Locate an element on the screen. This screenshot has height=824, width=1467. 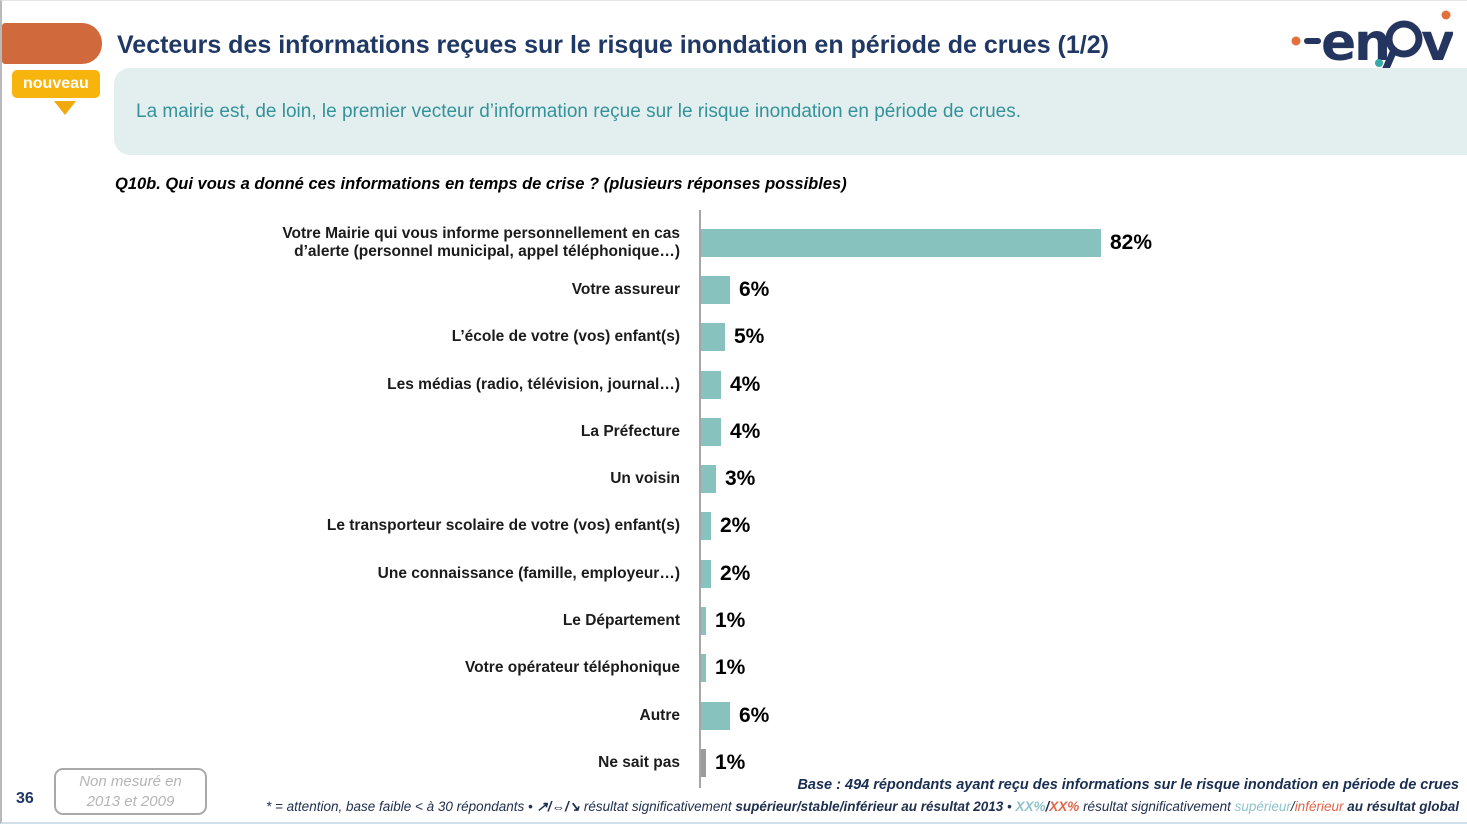
nouveau-badge: nouveau is located at coordinates (56, 84).